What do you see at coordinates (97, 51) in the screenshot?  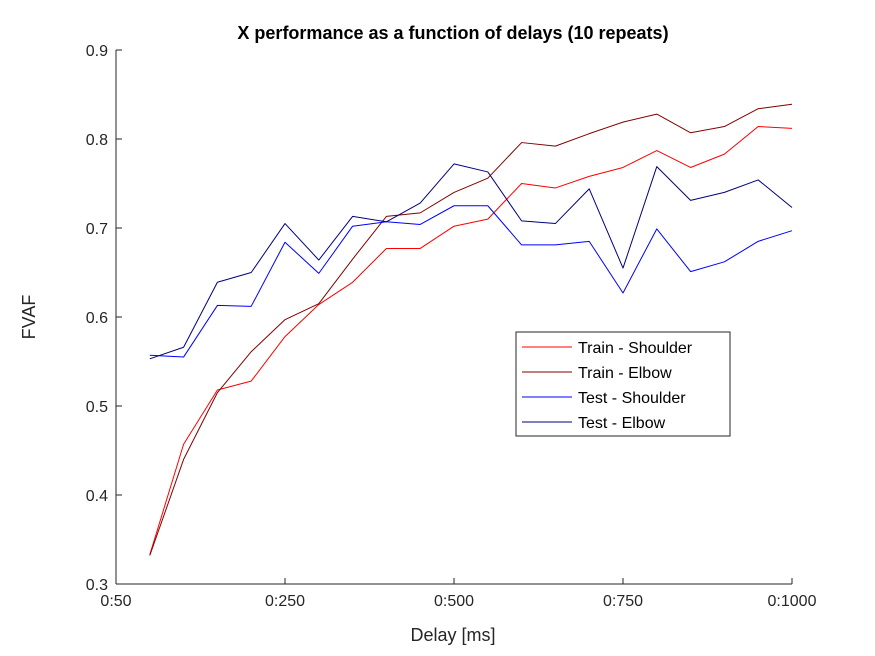 I see `y-tick-label: 0.9` at bounding box center [97, 51].